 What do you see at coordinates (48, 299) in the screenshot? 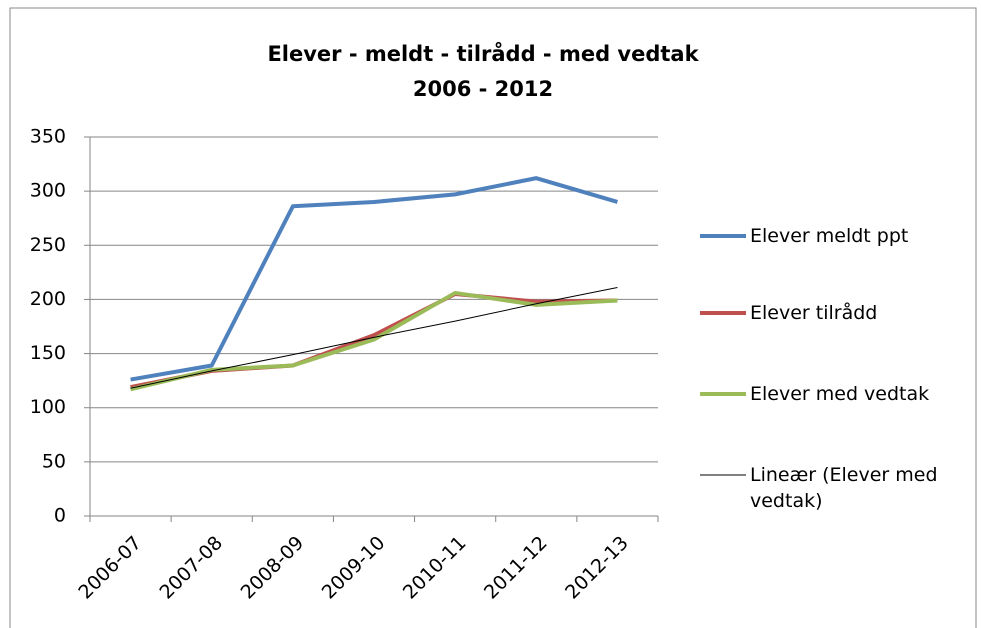
I see `y-tick-label: 200` at bounding box center [48, 299].